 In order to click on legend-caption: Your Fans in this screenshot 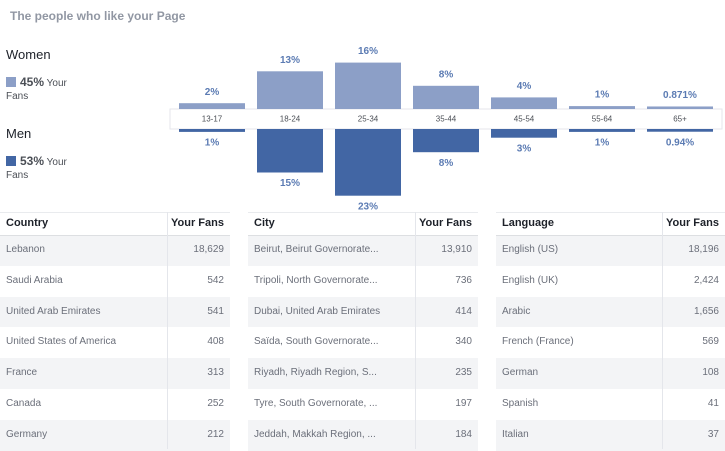, I will do `click(36, 169)`.